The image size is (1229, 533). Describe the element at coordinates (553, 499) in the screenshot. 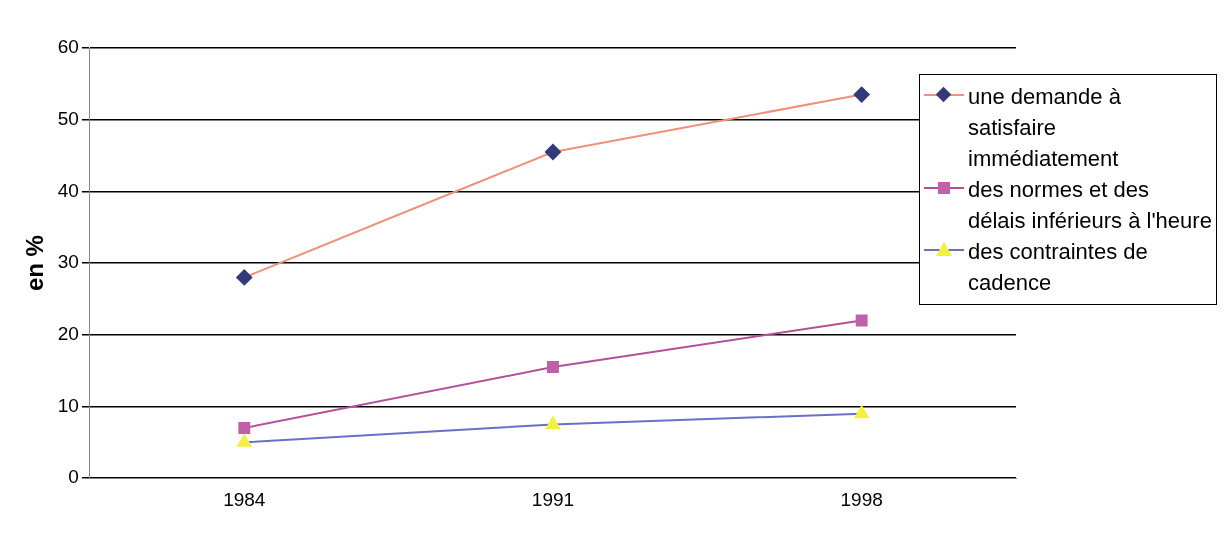

I see `x-tick-label: 1991` at that location.